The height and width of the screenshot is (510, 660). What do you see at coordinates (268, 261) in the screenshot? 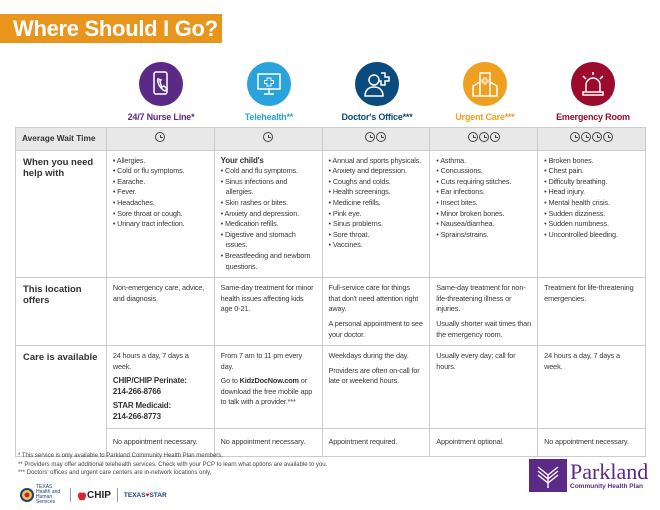
I see `list-item: Breastfeeding and newborn questions.` at bounding box center [268, 261].